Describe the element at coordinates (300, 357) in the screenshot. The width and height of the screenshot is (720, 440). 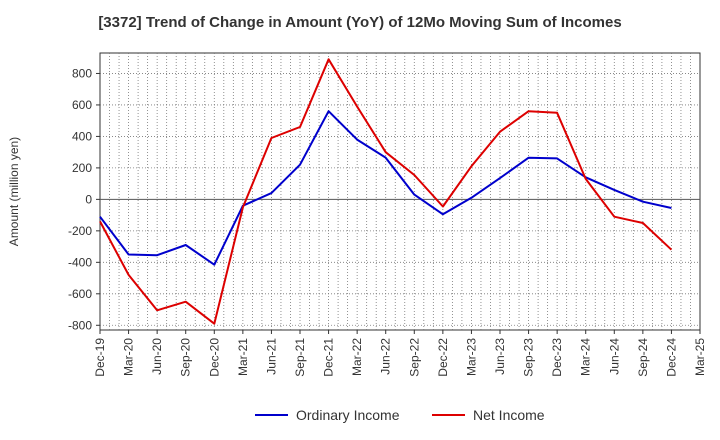
I see `x-tick-label: Sep-21` at that location.